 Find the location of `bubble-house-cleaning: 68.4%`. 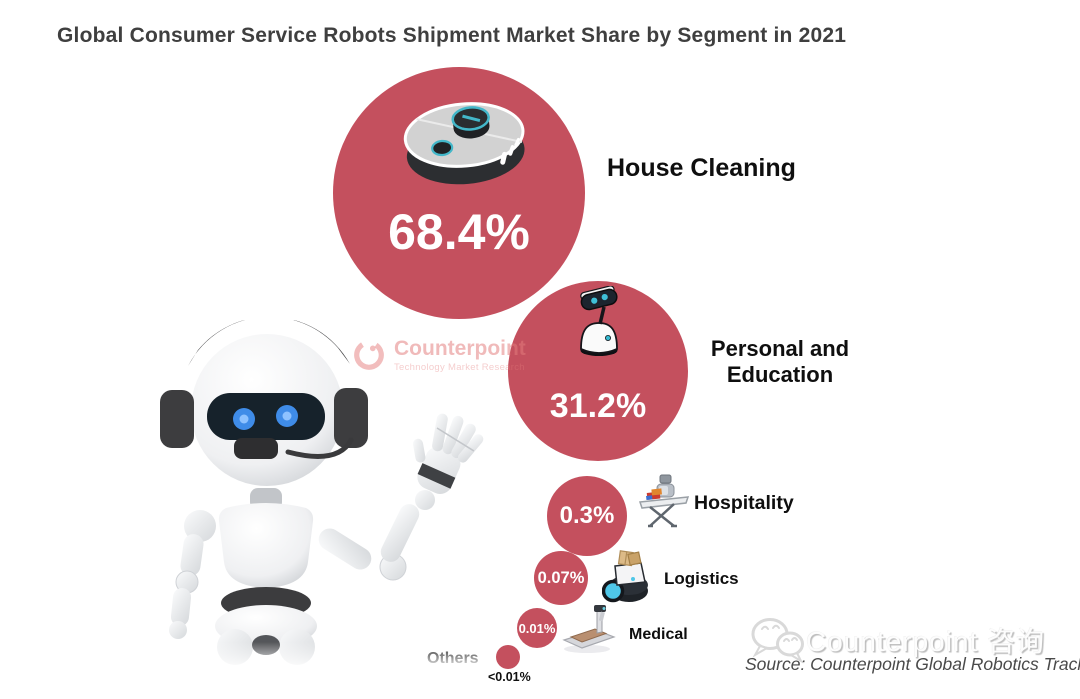

bubble-house-cleaning: 68.4% is located at coordinates (459, 193).